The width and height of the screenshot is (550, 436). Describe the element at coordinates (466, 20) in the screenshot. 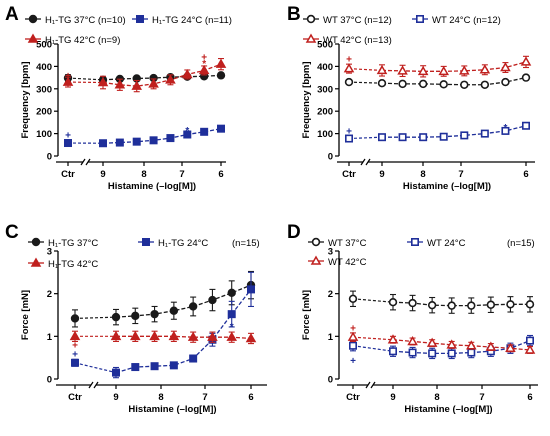

I see `legend-label: WT 24°C (n=12)` at that location.